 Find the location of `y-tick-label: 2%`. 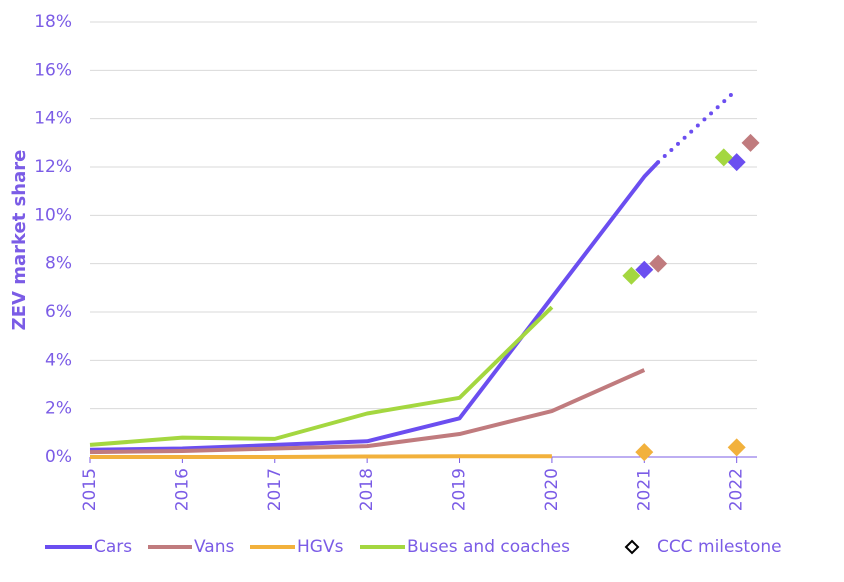

y-tick-label: 2% is located at coordinates (58, 409).